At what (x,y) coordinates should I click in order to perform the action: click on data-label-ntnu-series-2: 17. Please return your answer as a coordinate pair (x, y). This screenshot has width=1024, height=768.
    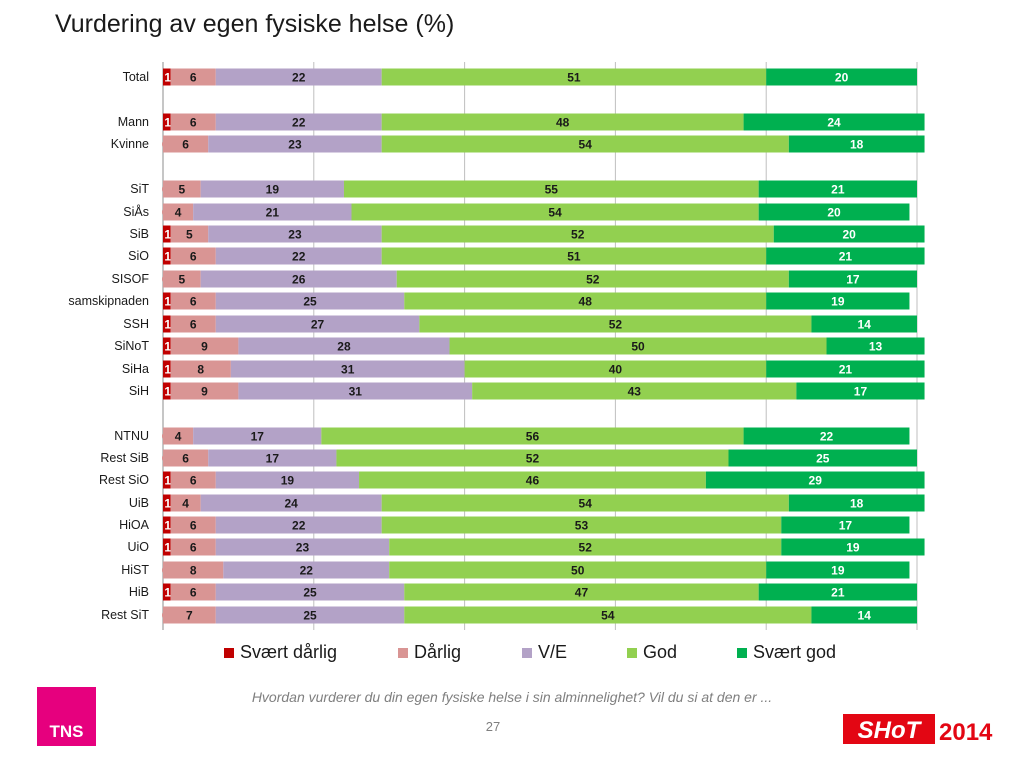
    Looking at the image, I should click on (258, 437).